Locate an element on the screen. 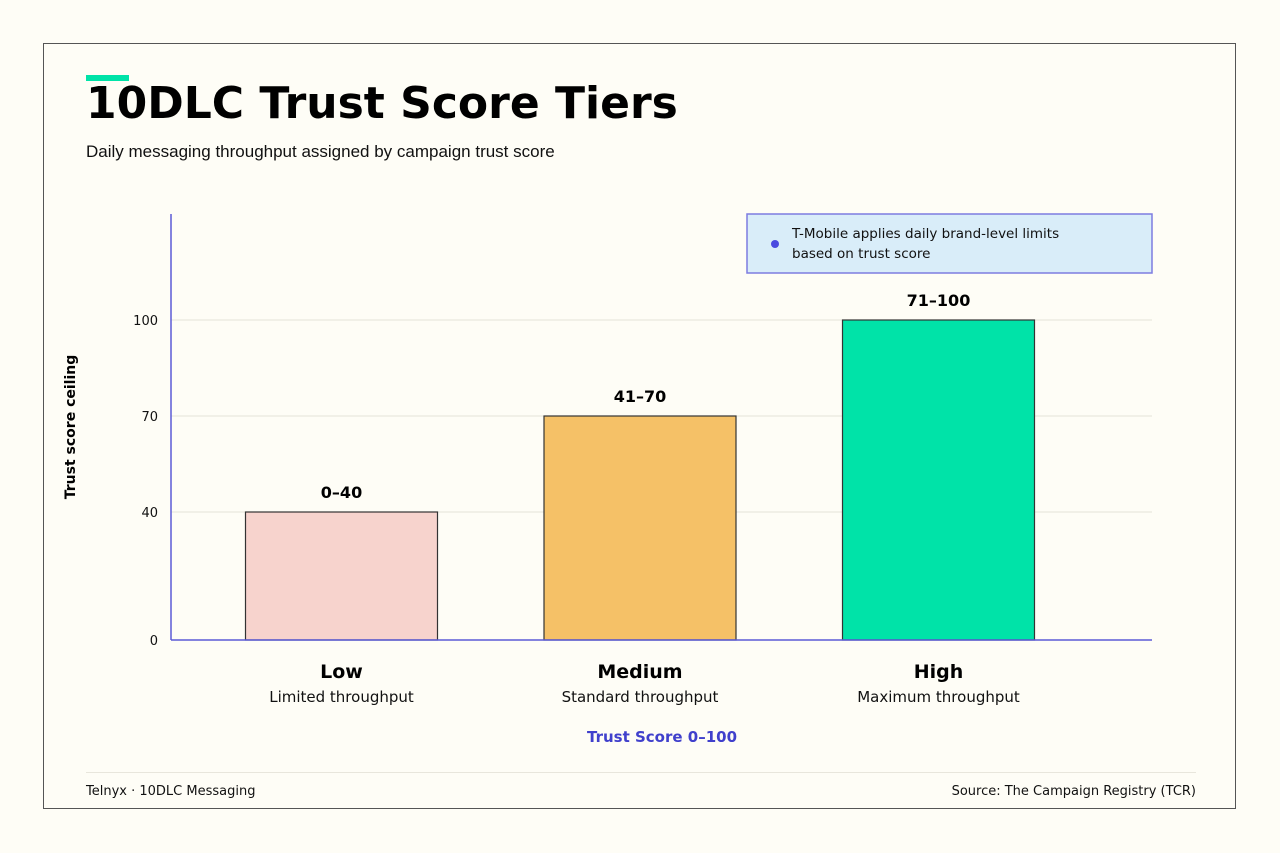 This screenshot has width=1280, height=853. y-tick-label: 0 is located at coordinates (154, 641).